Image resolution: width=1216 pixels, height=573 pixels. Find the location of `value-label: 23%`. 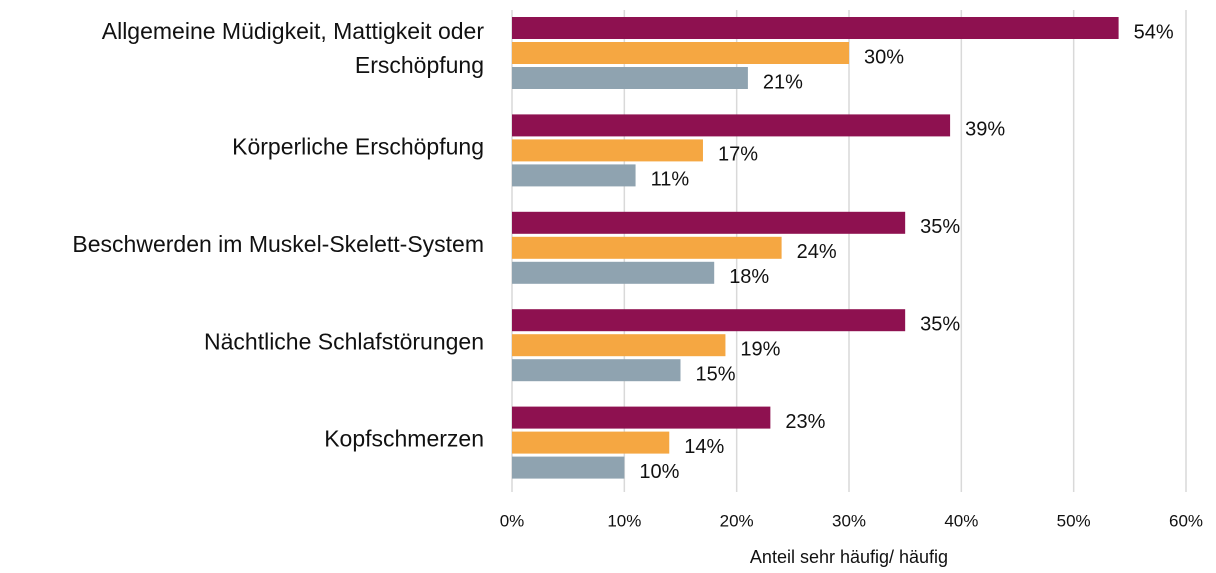

value-label: 23% is located at coordinates (805, 422).